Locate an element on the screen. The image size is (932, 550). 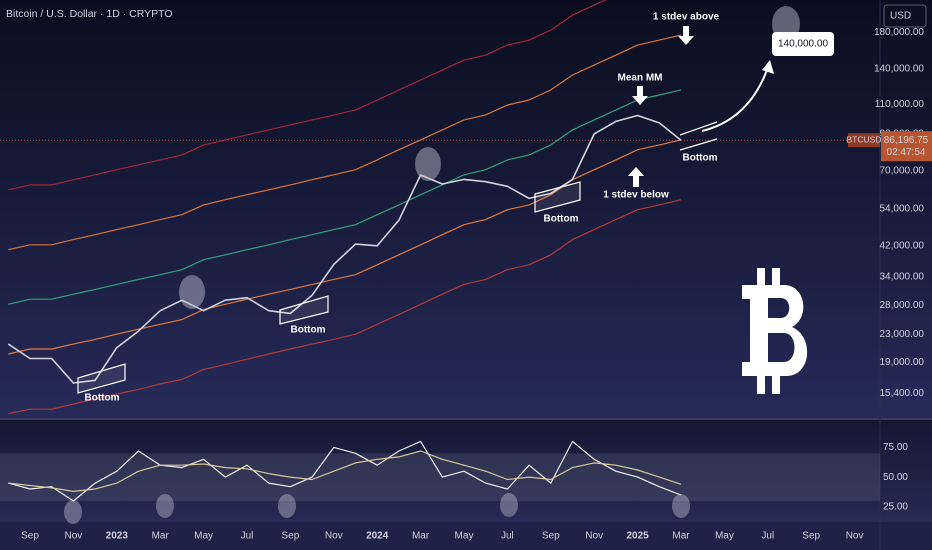
rsi-tick-label: 50.00 is located at coordinates (895, 477).